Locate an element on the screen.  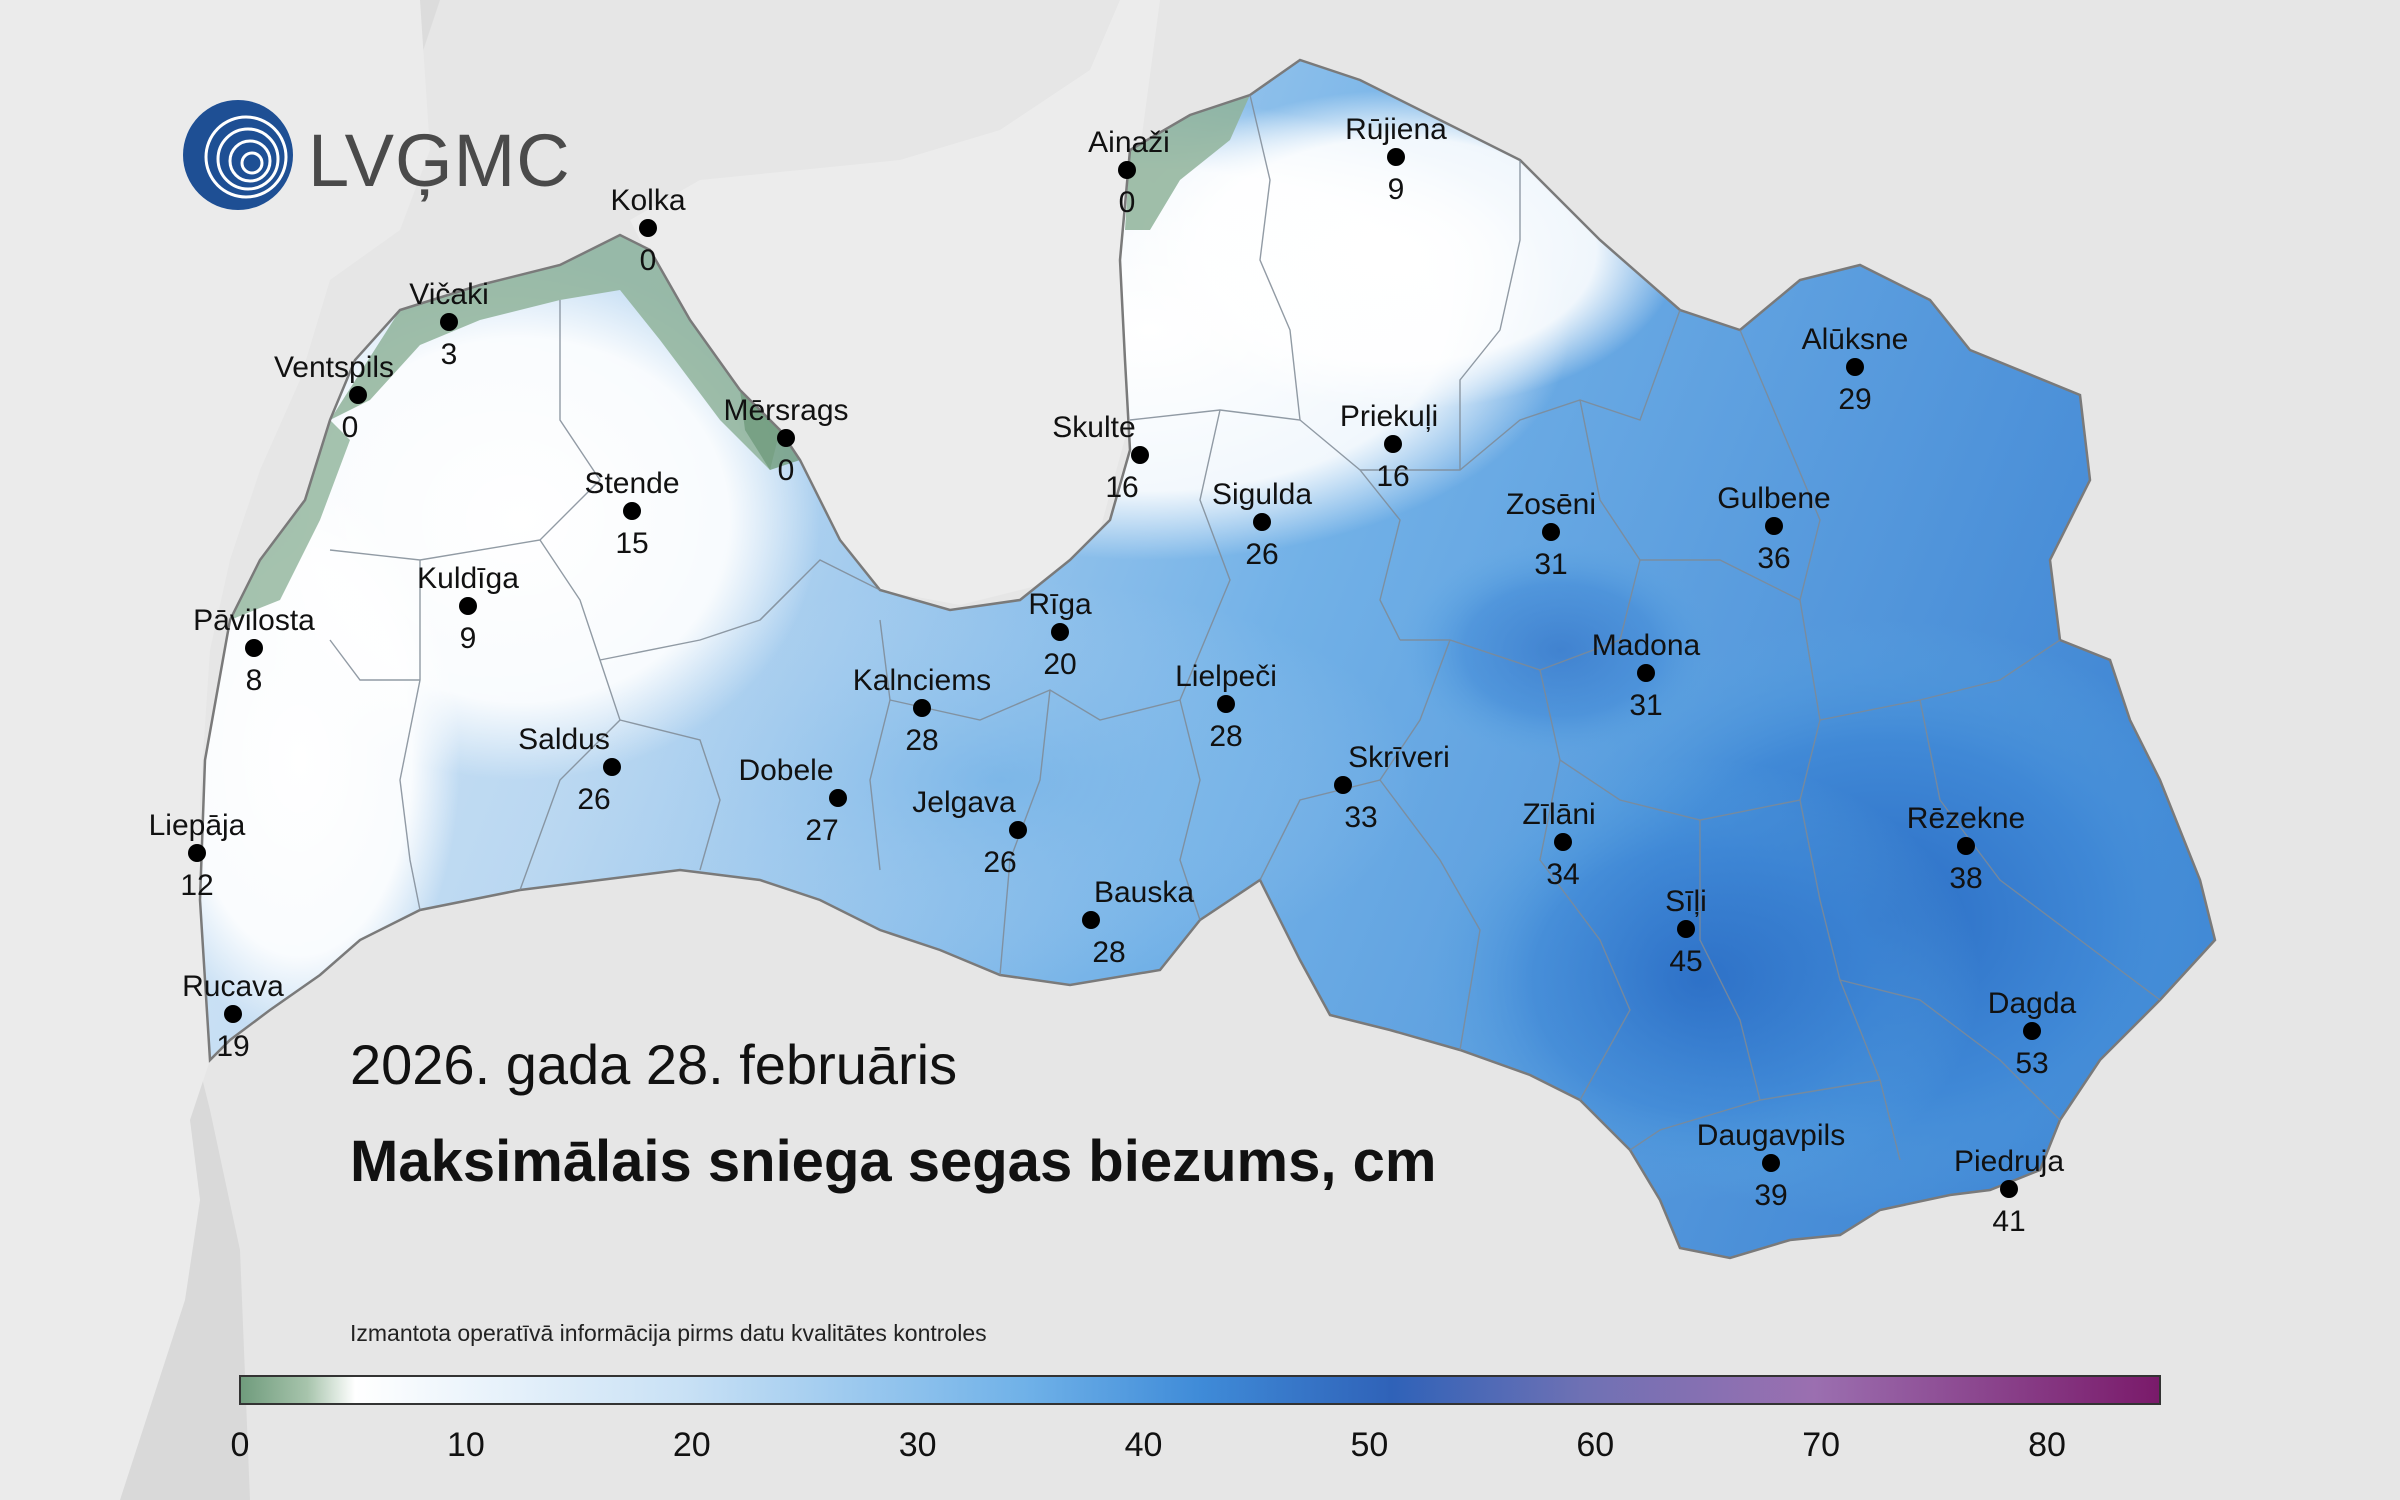
station-marker: Alūksne 29 is located at coordinates (1855, 369).